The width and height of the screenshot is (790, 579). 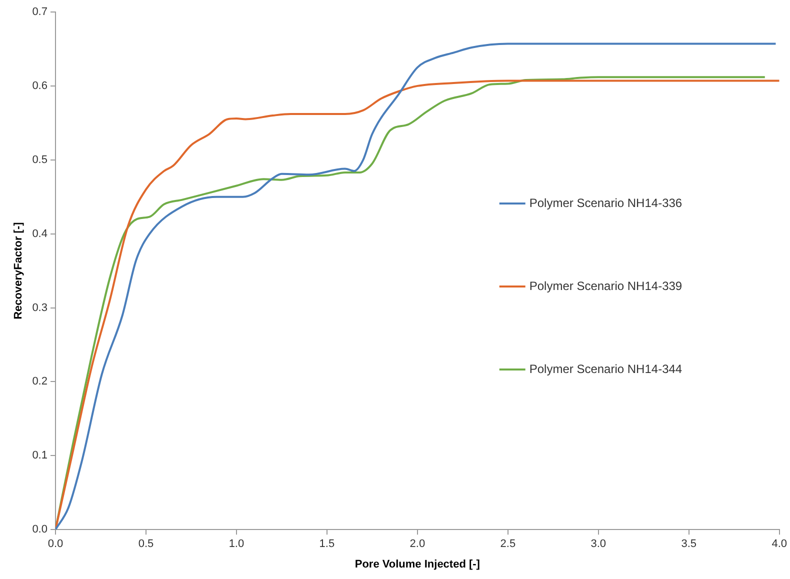 I want to click on x-tick-label: 4.0, so click(x=780, y=544).